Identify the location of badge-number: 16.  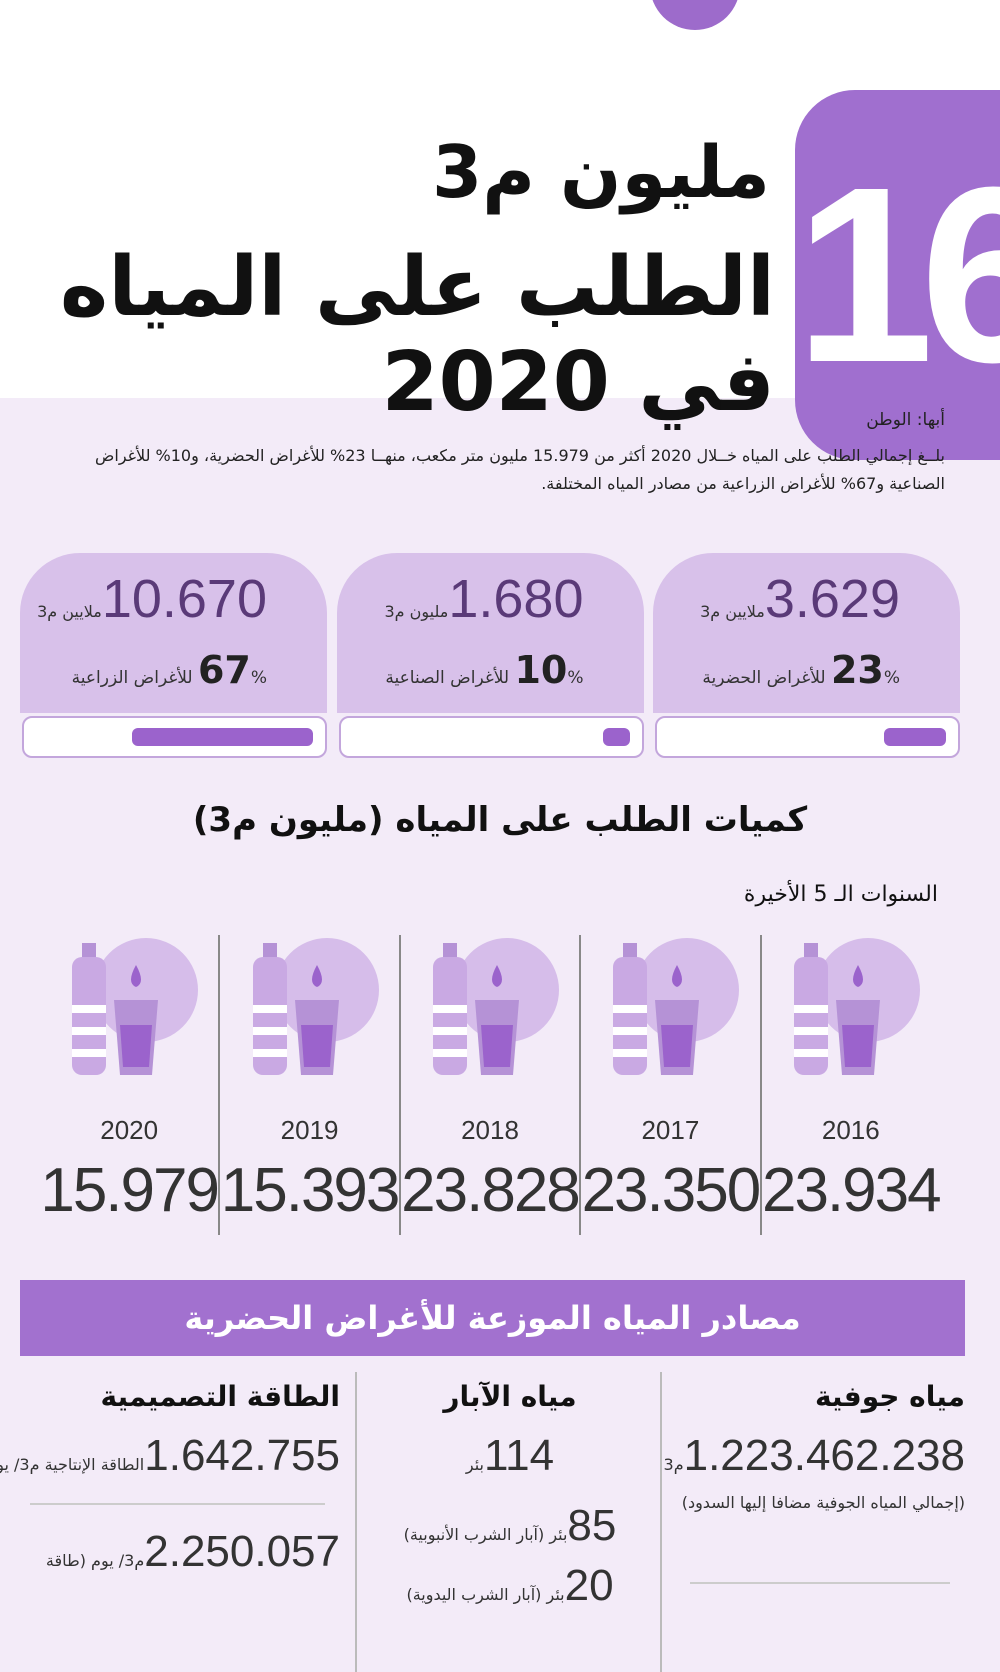
(897, 274).